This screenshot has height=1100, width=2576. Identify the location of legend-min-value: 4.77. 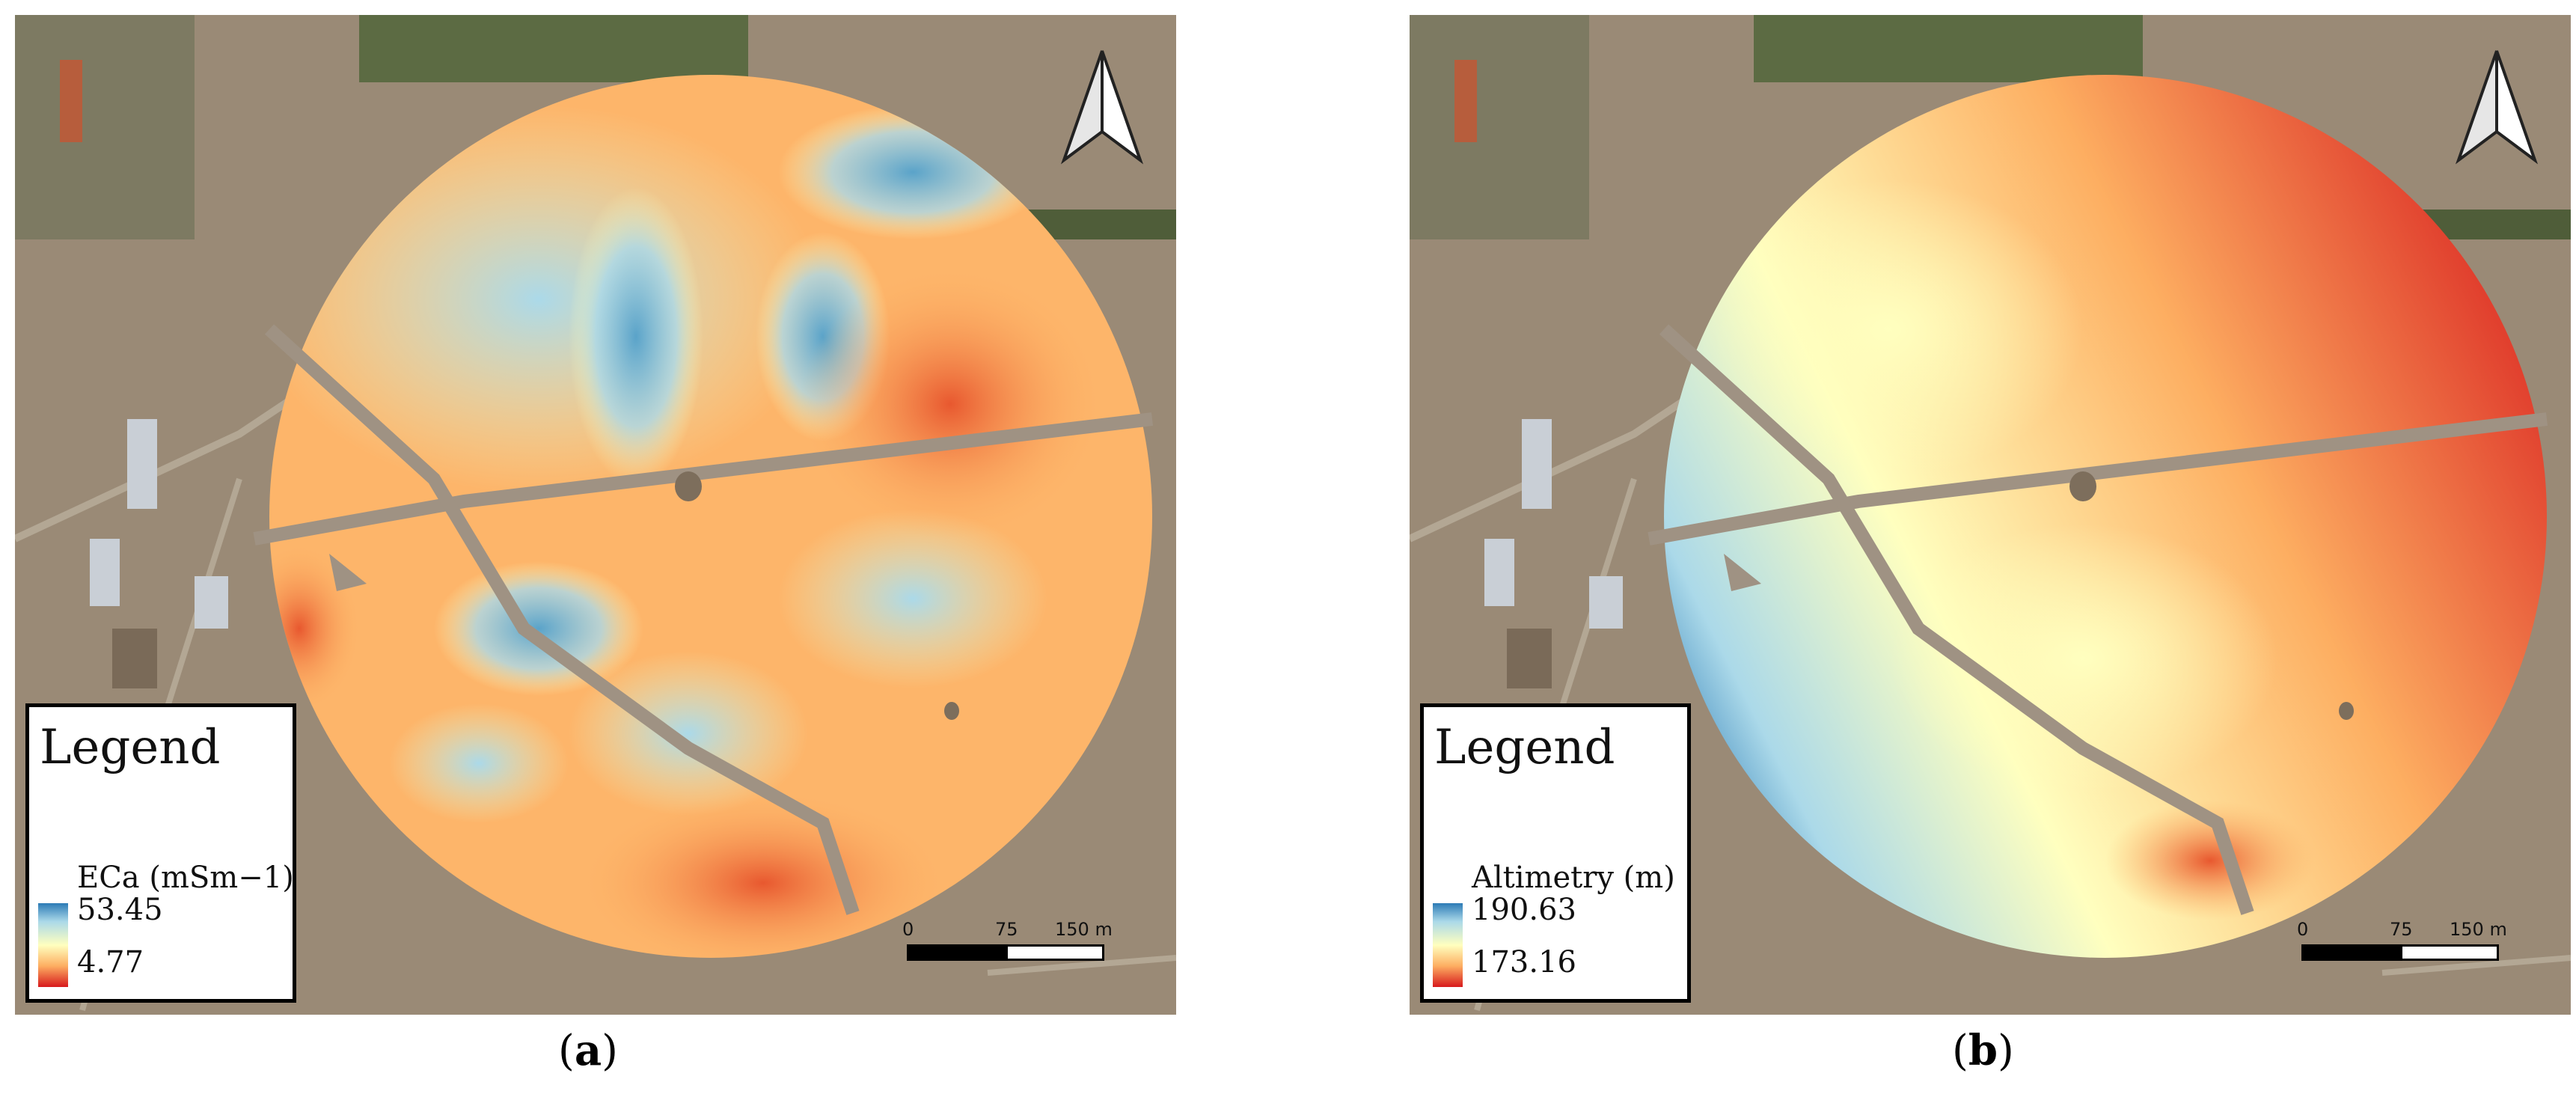
(111, 963).